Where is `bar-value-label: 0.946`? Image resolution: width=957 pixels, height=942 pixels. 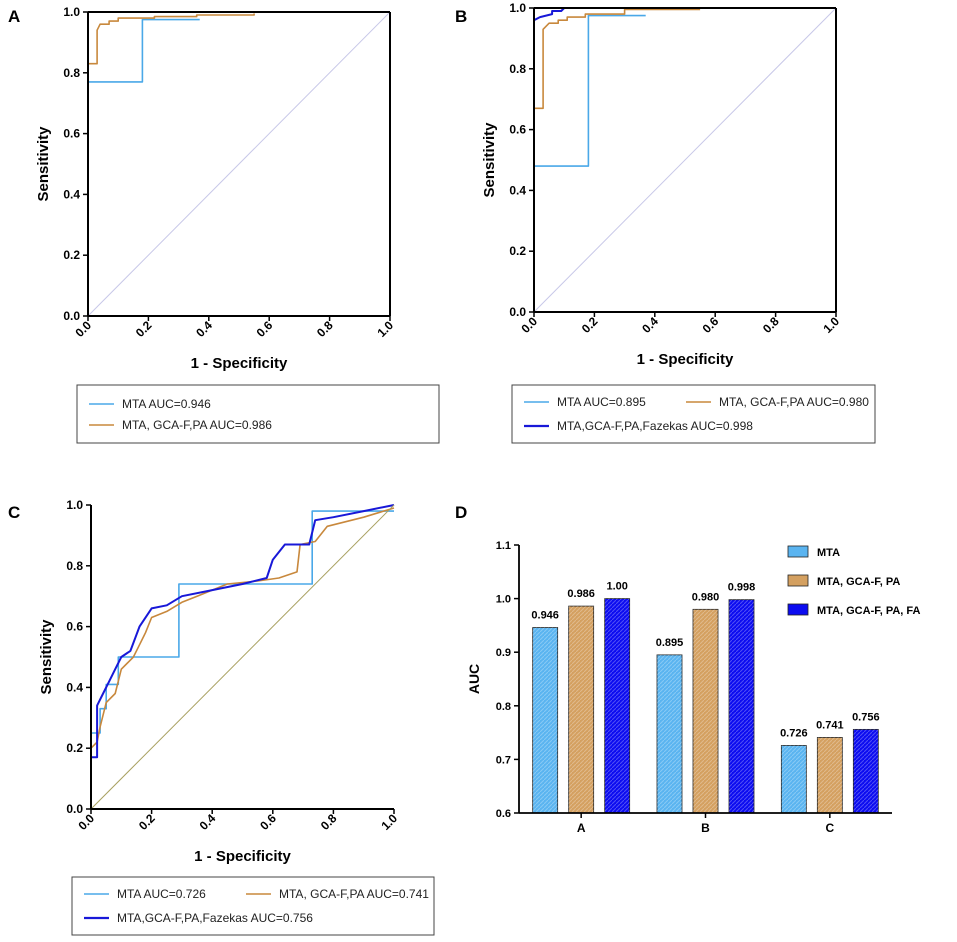
bar-value-label: 0.946 is located at coordinates (545, 616).